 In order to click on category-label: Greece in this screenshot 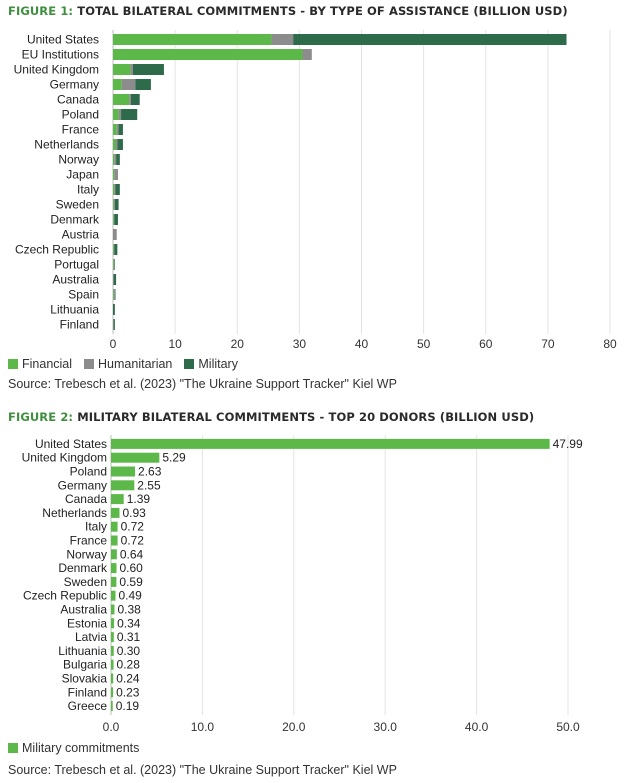, I will do `click(88, 706)`.